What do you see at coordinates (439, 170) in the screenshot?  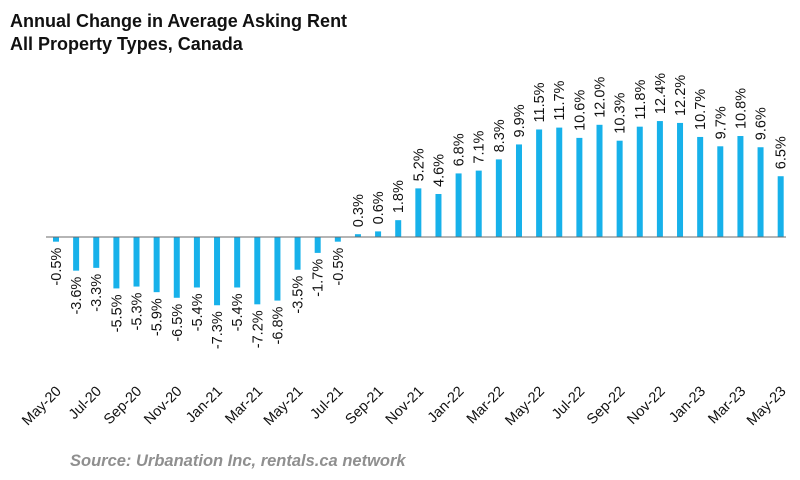 I see `data-label: 4.6%` at bounding box center [439, 170].